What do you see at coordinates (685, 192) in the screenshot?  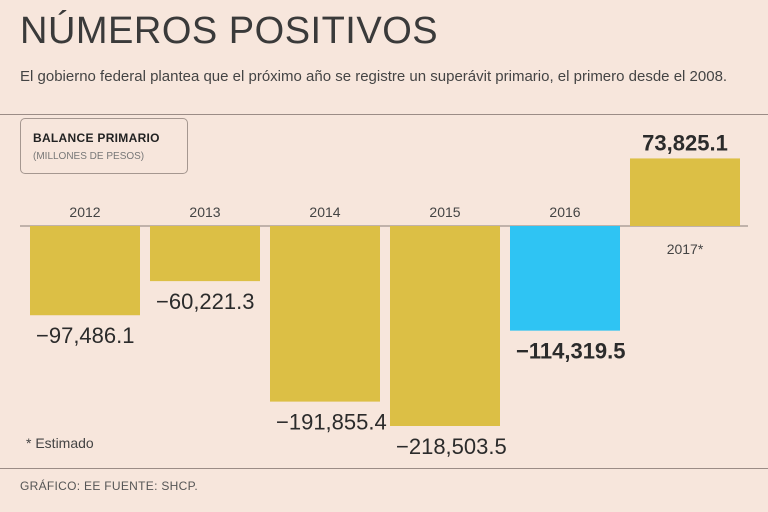 I see `bar-2017` at bounding box center [685, 192].